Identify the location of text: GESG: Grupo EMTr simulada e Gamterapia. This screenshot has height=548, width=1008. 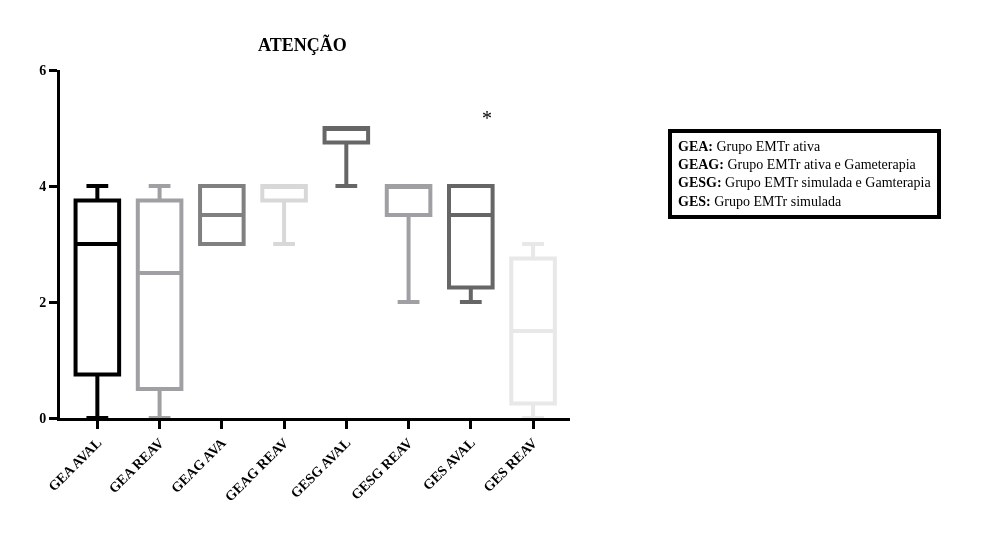
(805, 183).